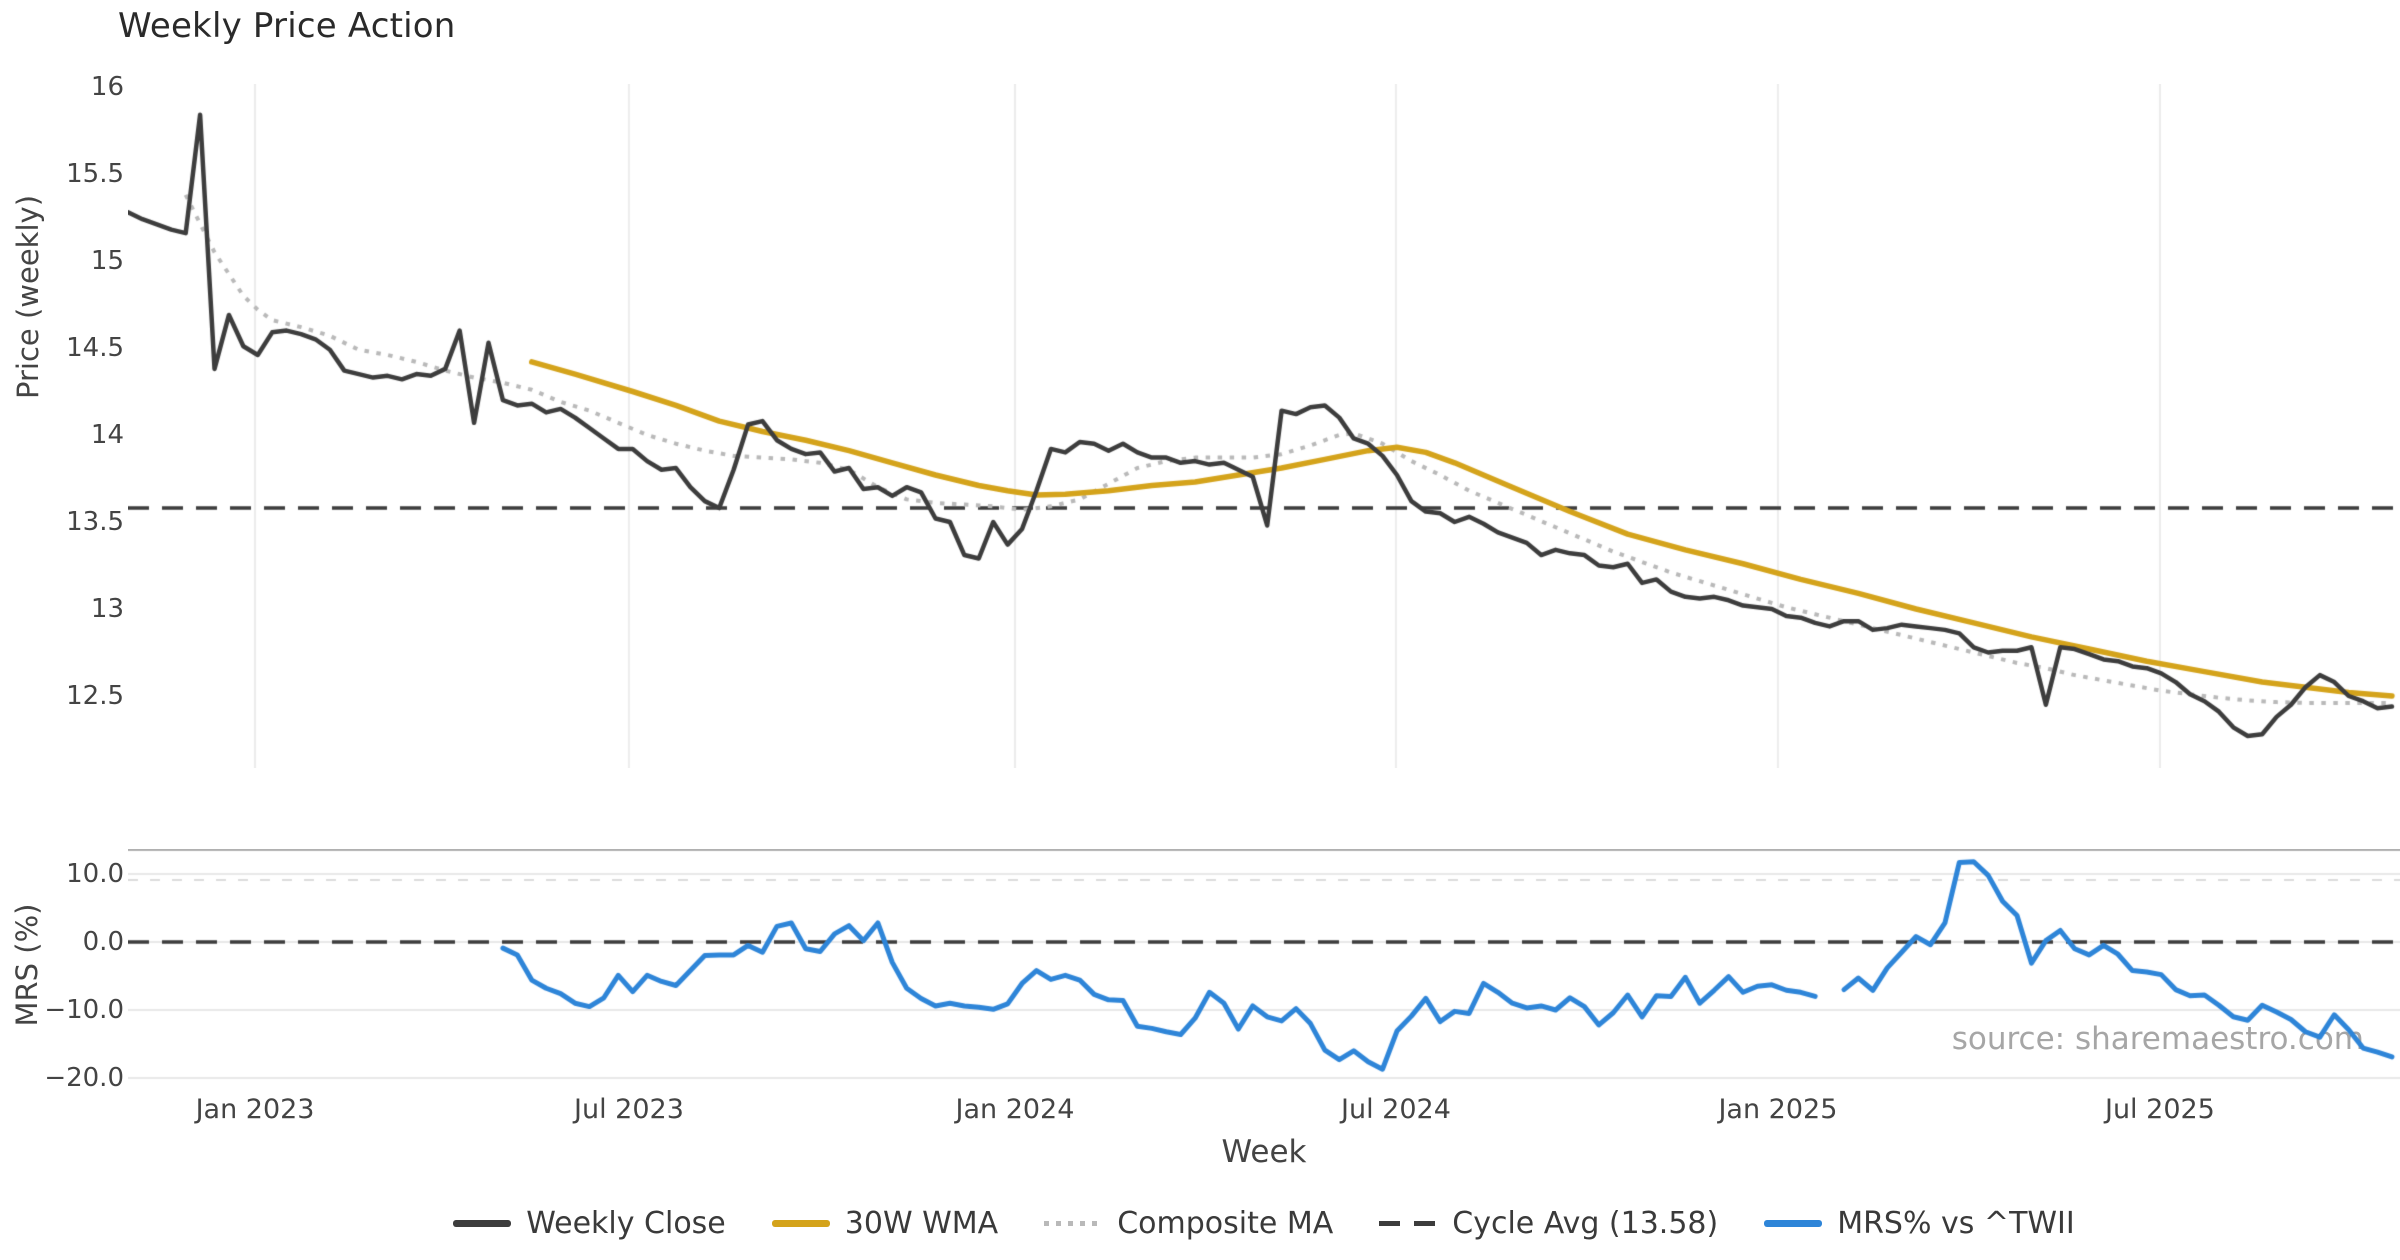 The height and width of the screenshot is (1260, 2400). I want to click on x-tick-label: Jan 2025, so click(1778, 1109).